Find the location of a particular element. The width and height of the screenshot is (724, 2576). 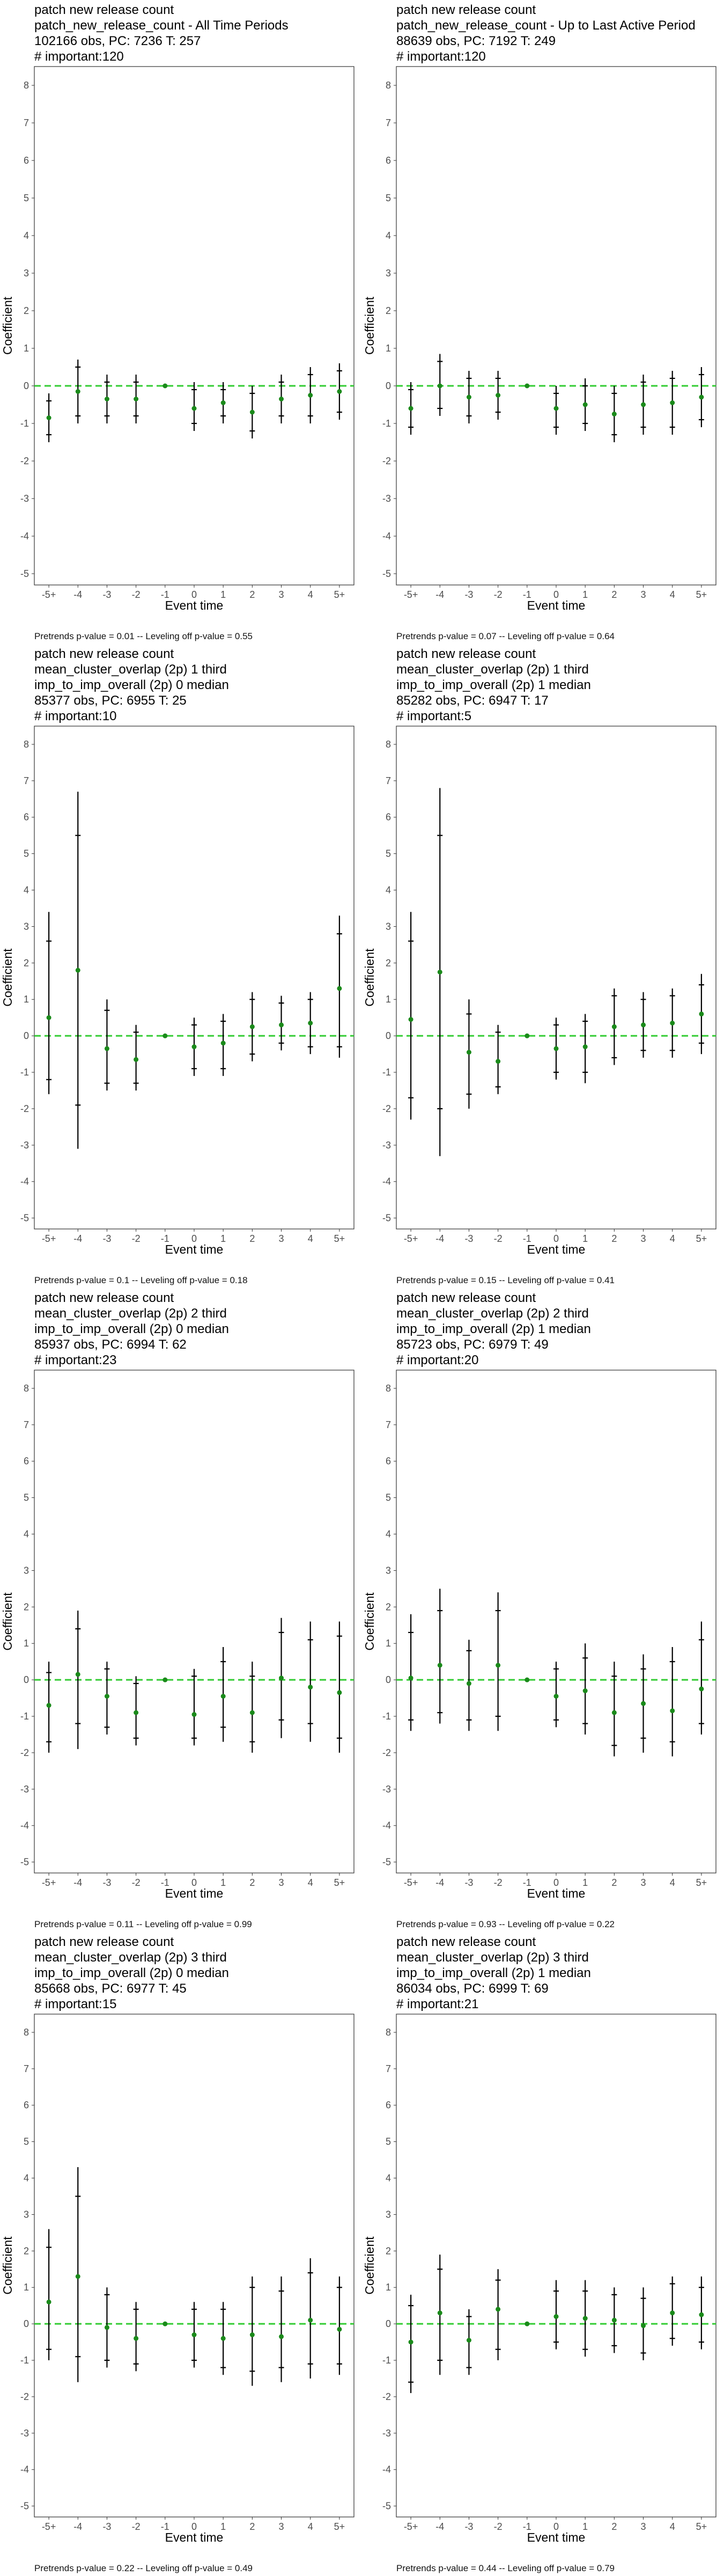

y-tick-label: 4 is located at coordinates (388, 235).